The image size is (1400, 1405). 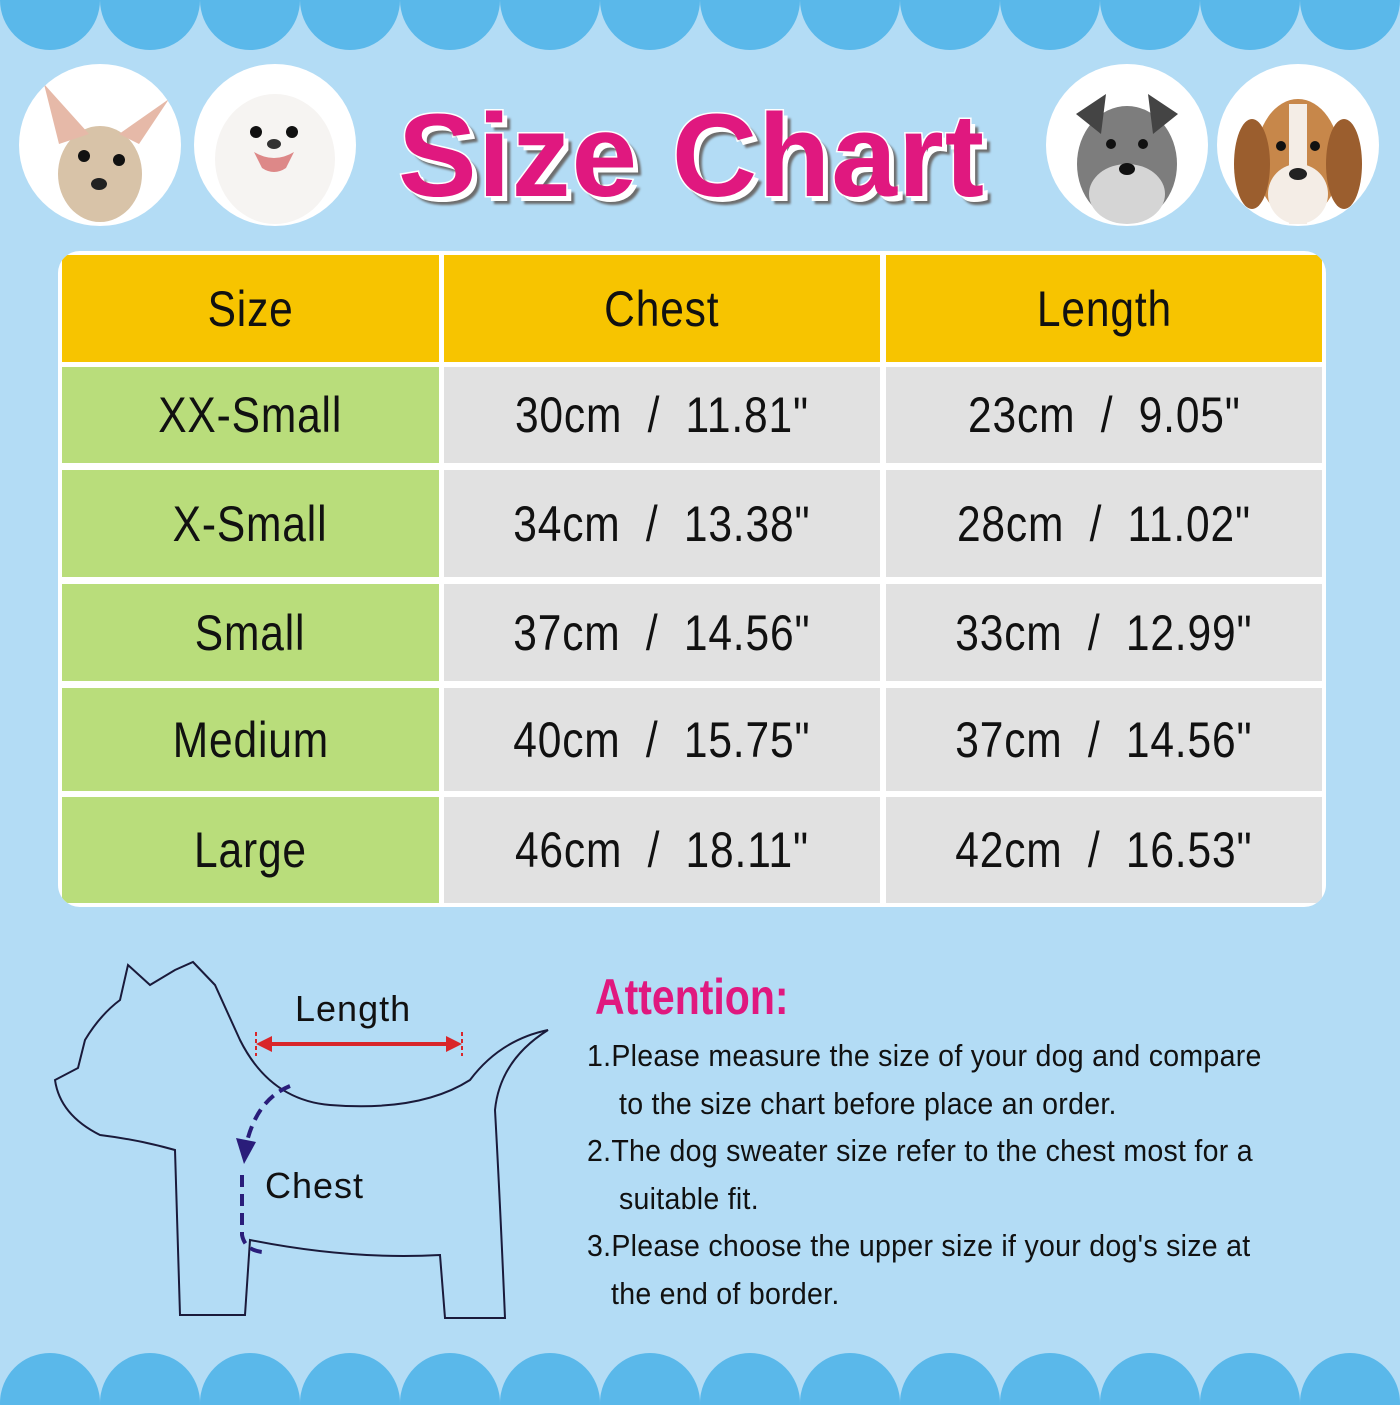 I want to click on schnauzer-photo, so click(x=1127, y=145).